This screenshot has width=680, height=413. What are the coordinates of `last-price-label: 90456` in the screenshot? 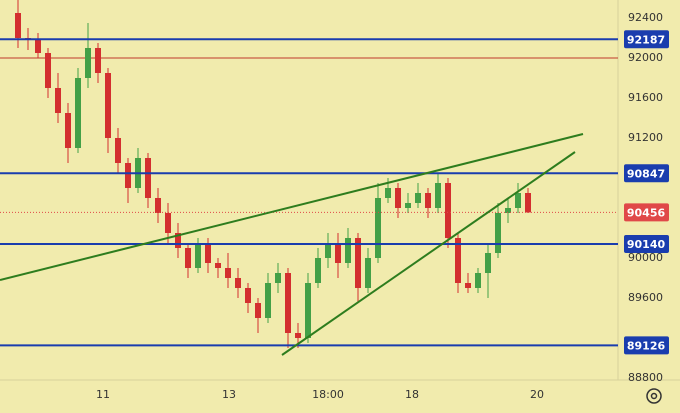 It's located at (646, 212).